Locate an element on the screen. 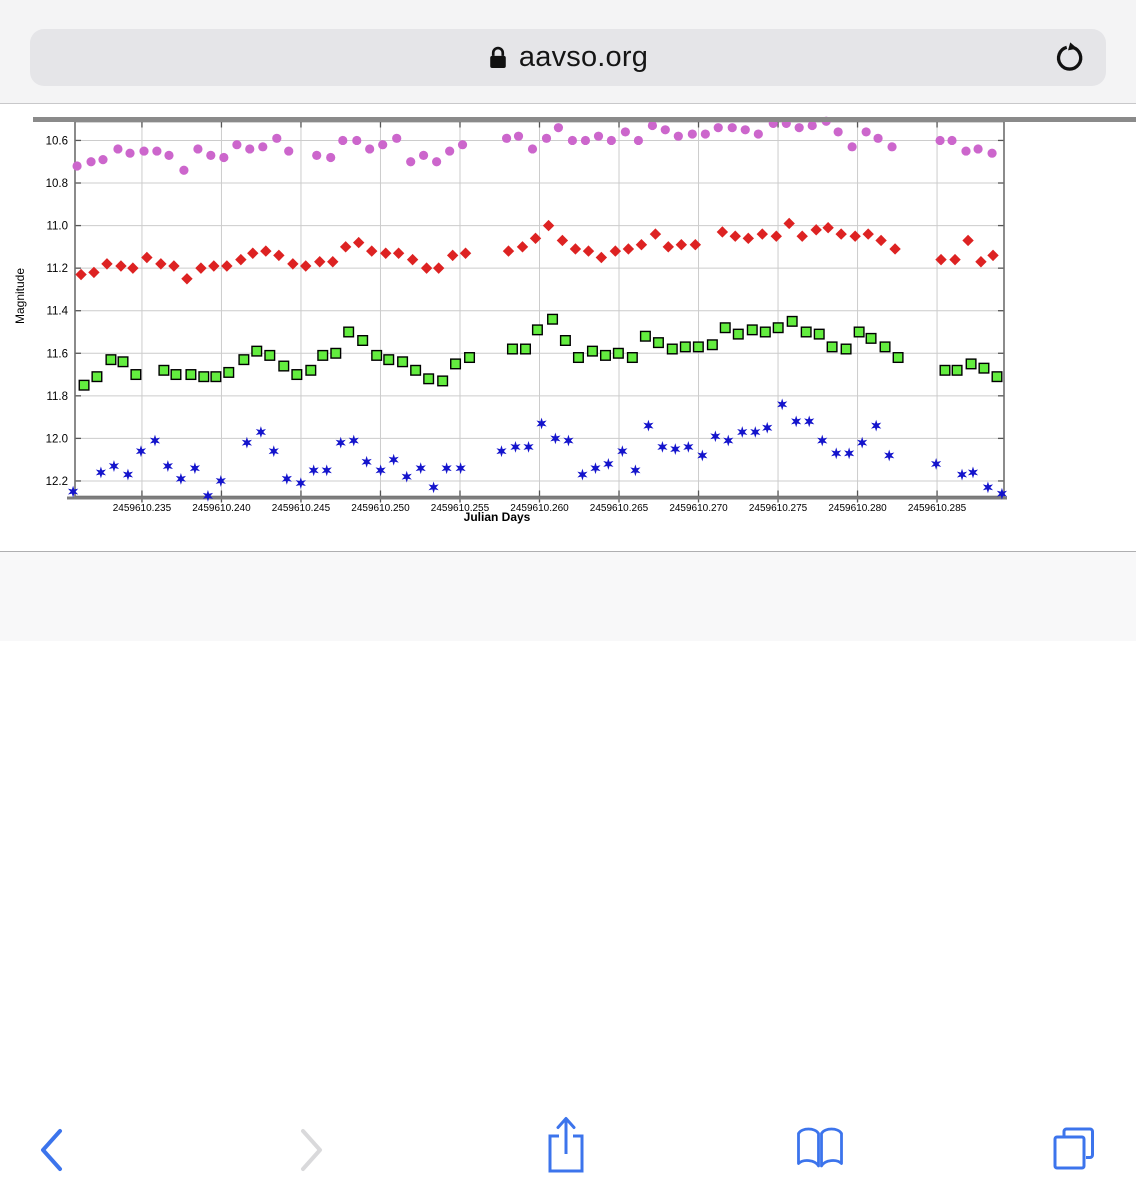  x-tick-label: 2459610.265 is located at coordinates (619, 508).